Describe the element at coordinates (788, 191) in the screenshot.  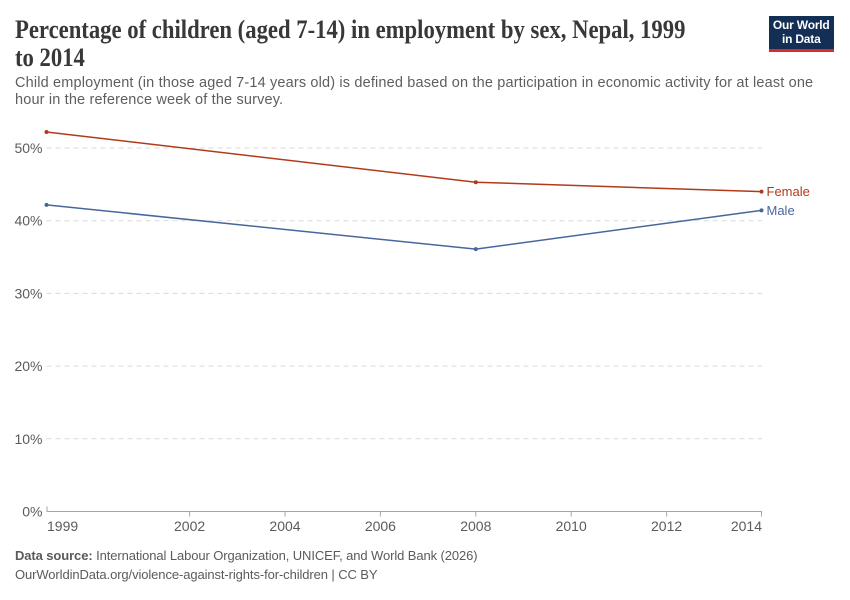
I see `svg-text: Female` at that location.